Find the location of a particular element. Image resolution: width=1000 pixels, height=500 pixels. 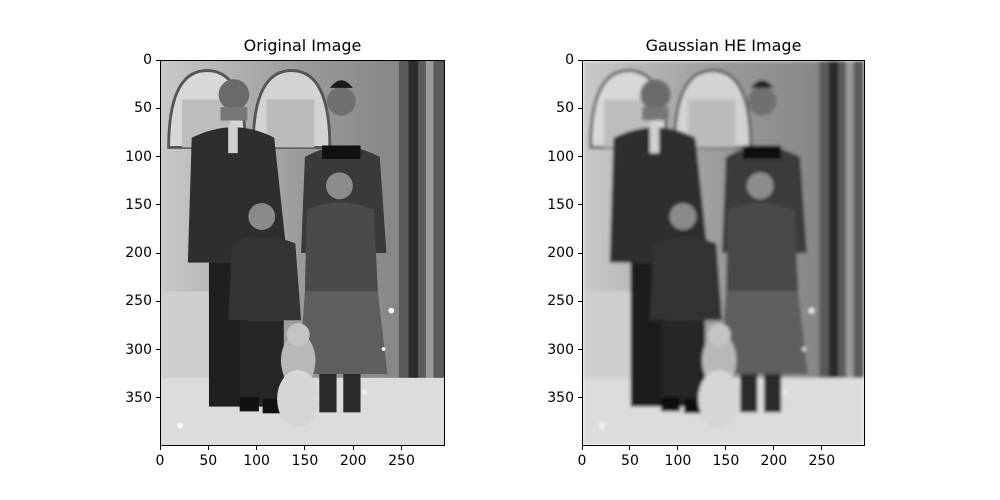

panel-title-original: Original Image is located at coordinates (302, 45).